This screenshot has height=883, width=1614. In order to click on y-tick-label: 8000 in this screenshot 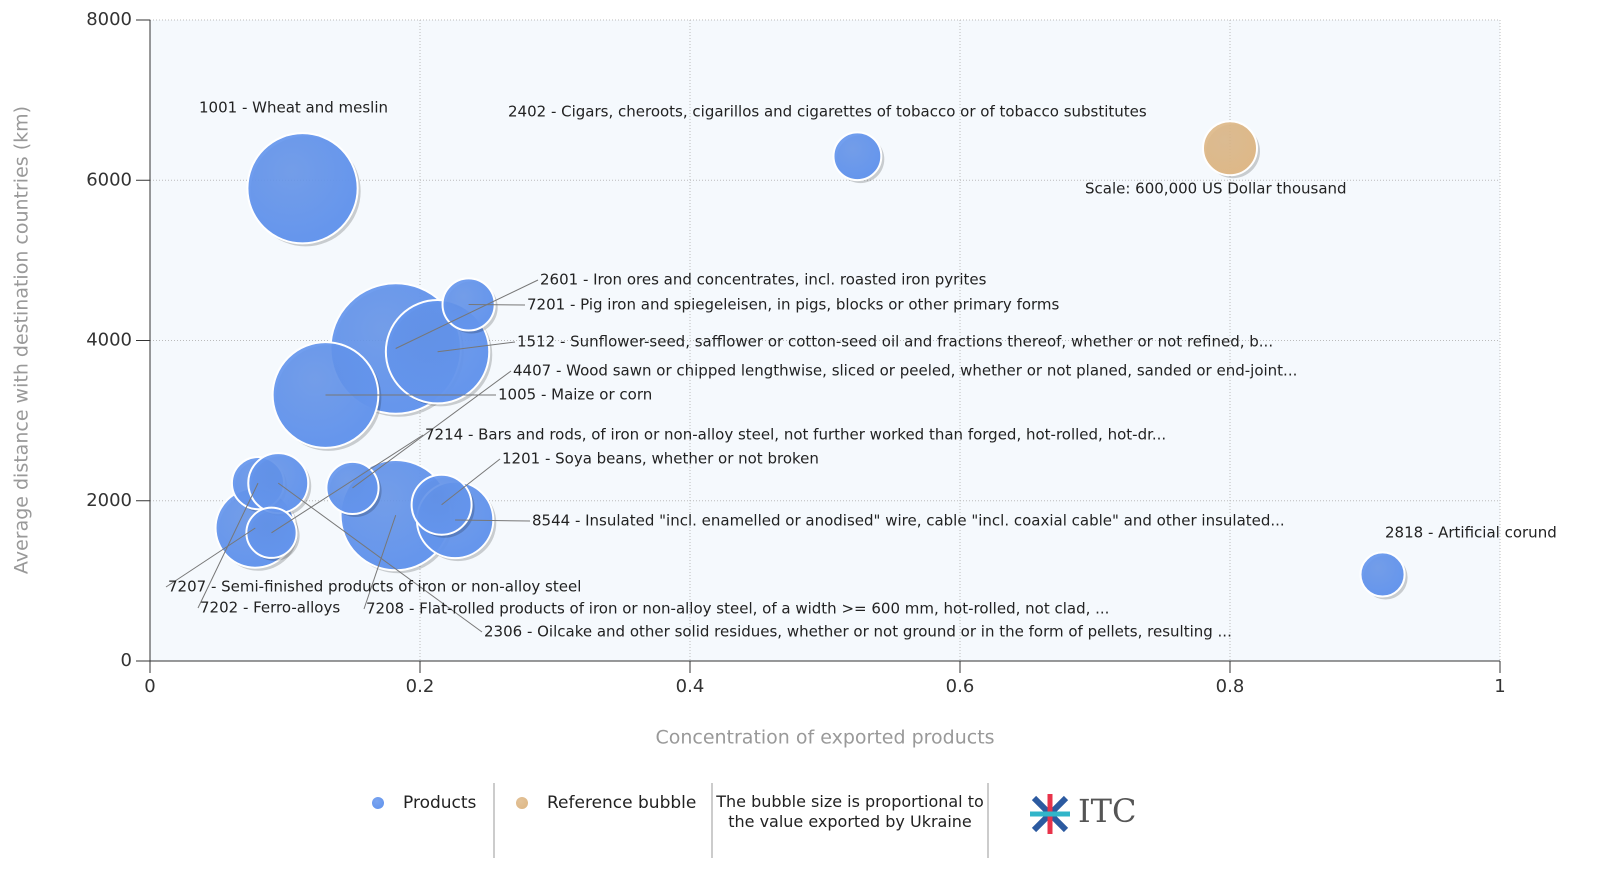, I will do `click(109, 19)`.